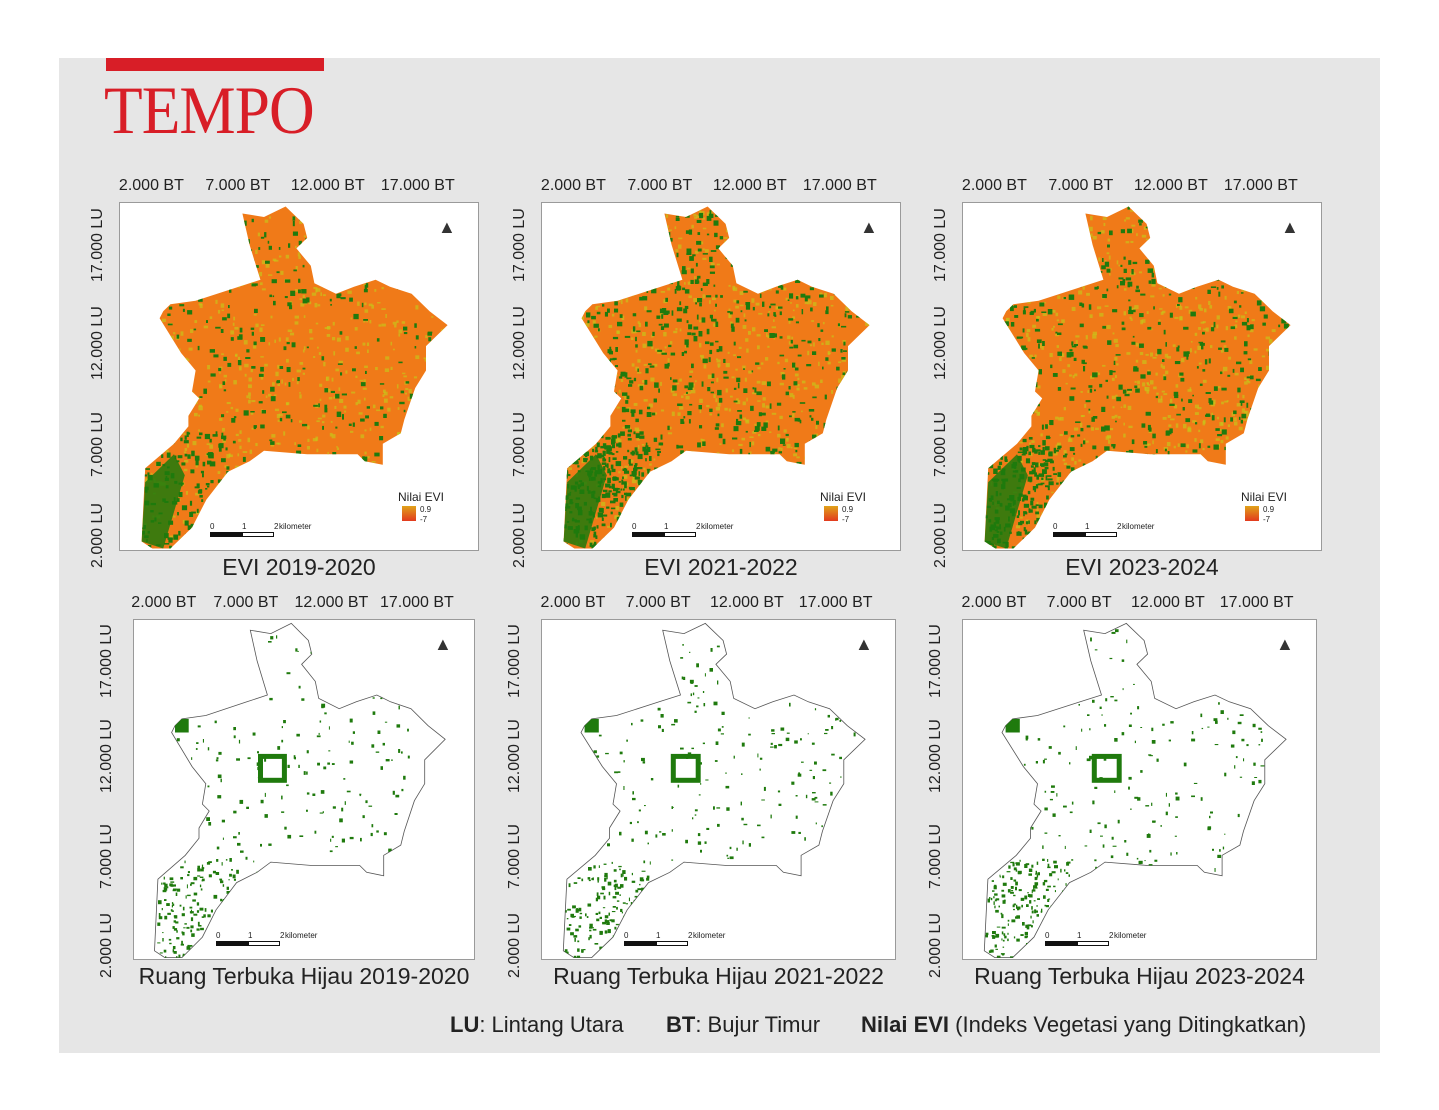 The image size is (1439, 1110). What do you see at coordinates (681, 1024) in the screenshot?
I see `bt-abbr: BT` at bounding box center [681, 1024].